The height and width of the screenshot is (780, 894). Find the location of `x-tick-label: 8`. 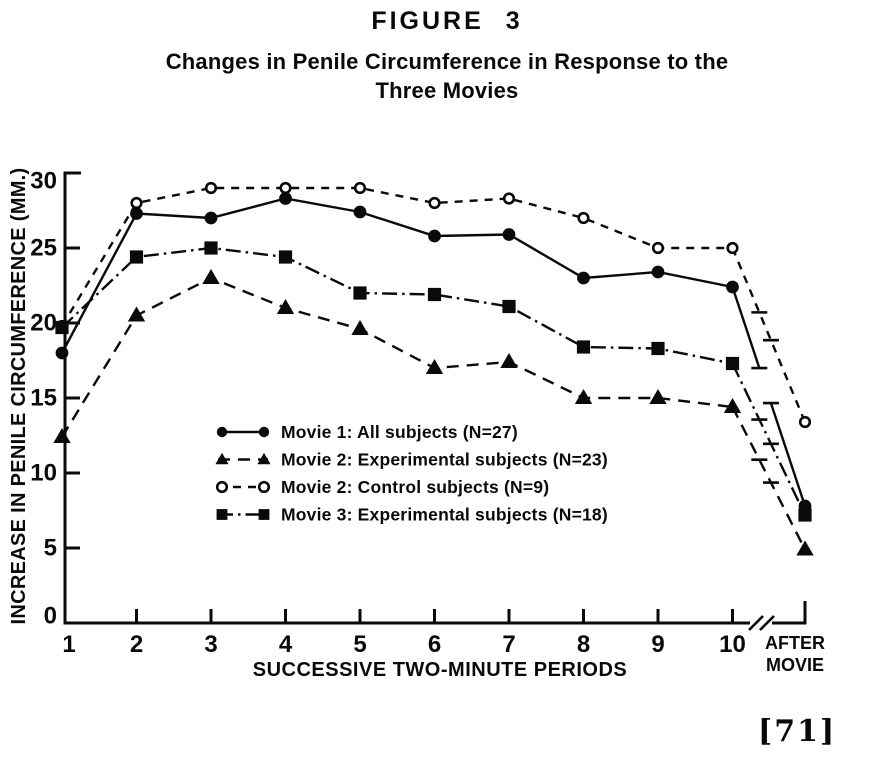

x-tick-label: 8 is located at coordinates (583, 644).